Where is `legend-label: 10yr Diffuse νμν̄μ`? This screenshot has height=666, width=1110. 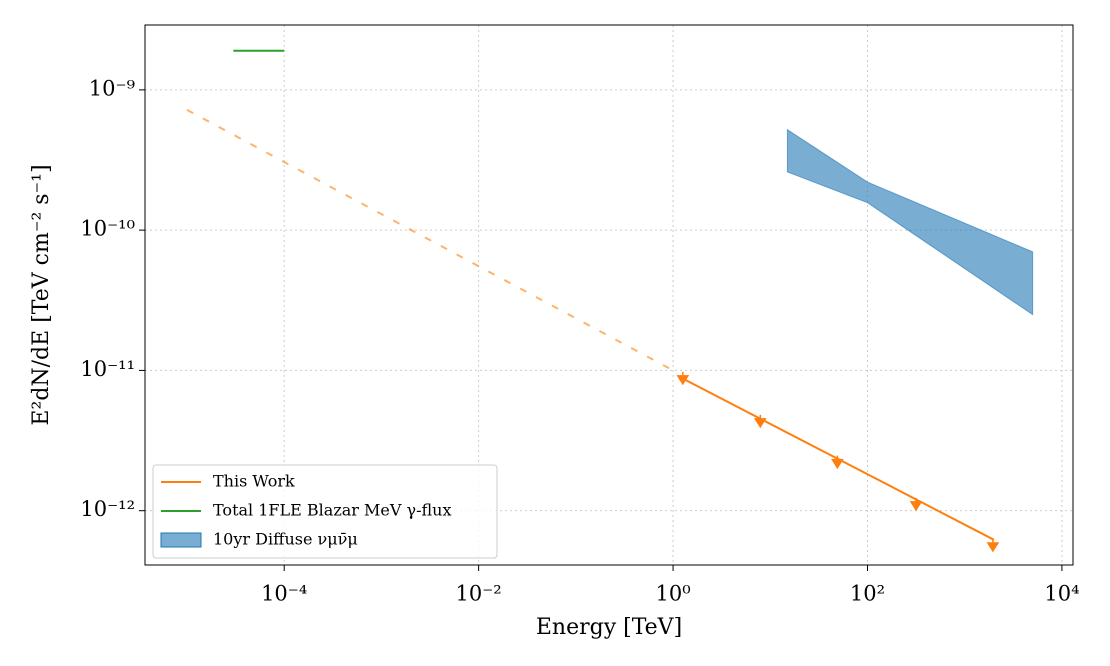
legend-label: 10yr Diffuse νμν̄μ is located at coordinates (285, 539).